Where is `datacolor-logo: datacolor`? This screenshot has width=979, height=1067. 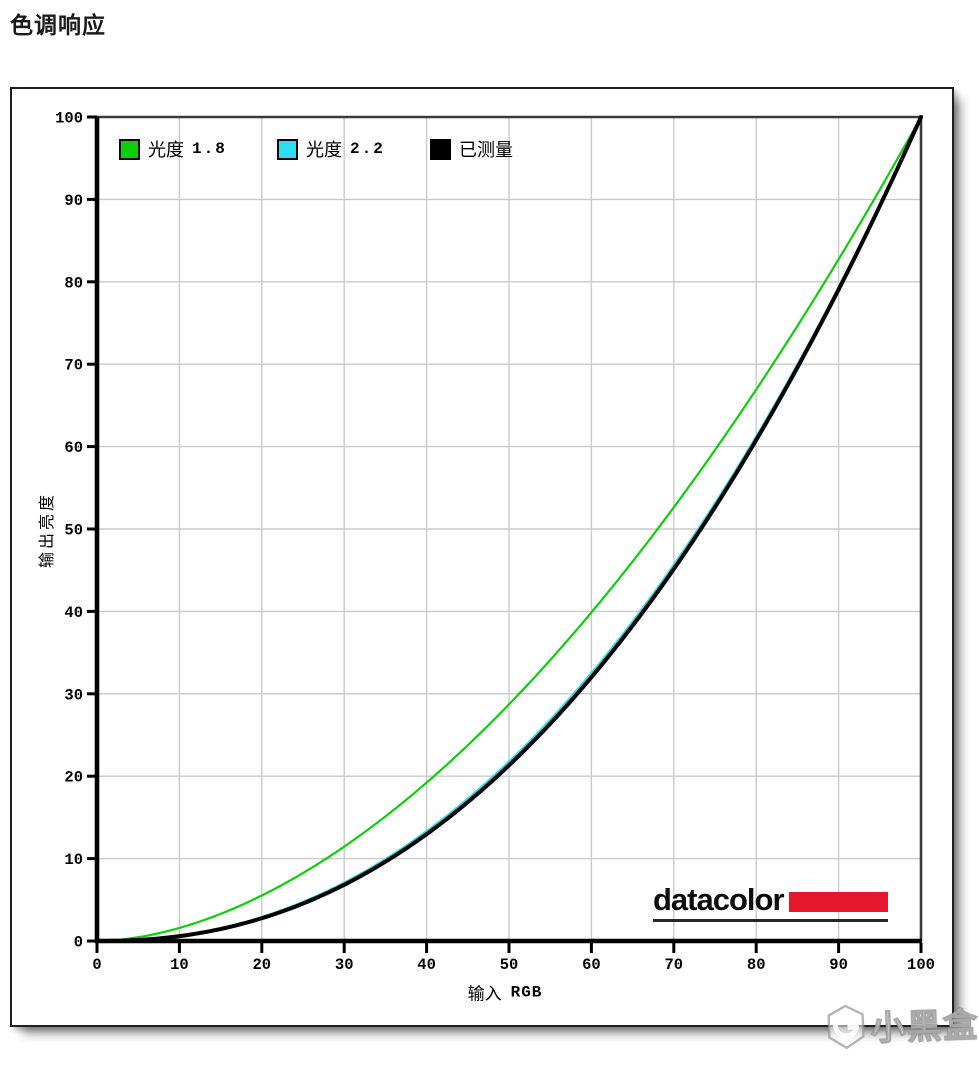
datacolor-logo: datacolor is located at coordinates (770, 903).